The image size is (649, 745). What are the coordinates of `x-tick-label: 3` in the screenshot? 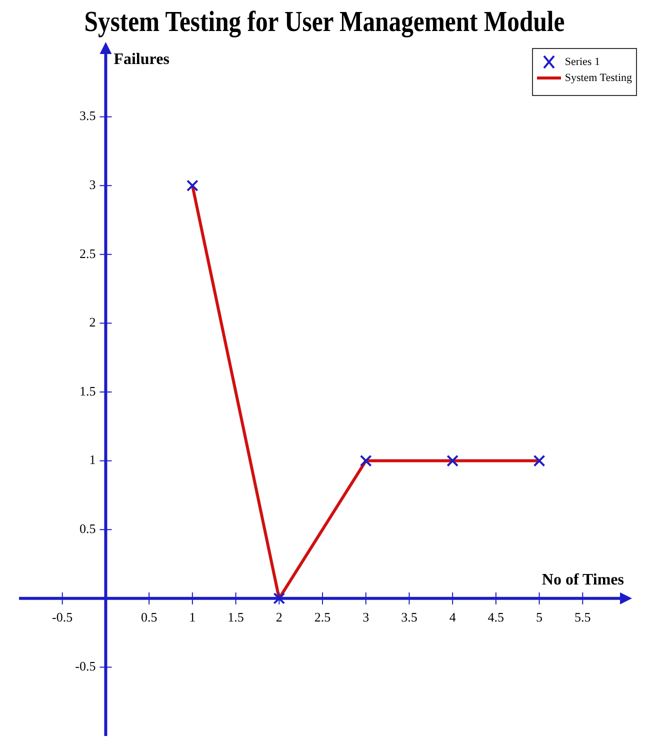 It's located at (366, 617).